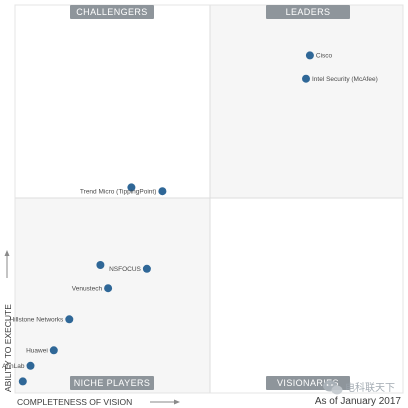  I want to click on vendor-label: Venustech, so click(87, 289).